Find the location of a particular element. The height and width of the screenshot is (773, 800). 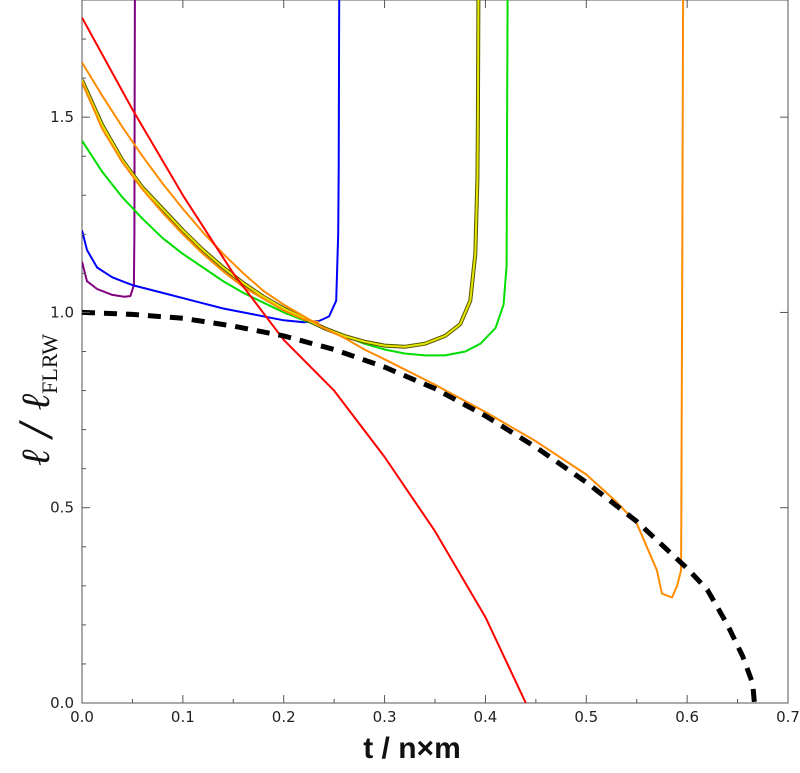

series-orange-2-line is located at coordinates (201, 202).